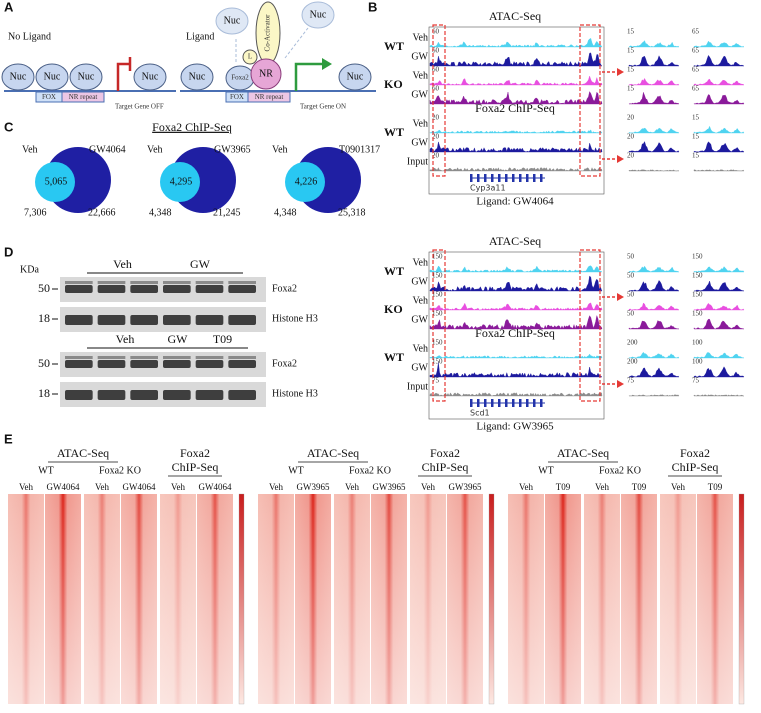 The image size is (761, 713). I want to click on activator-arrow, so click(308, 76).